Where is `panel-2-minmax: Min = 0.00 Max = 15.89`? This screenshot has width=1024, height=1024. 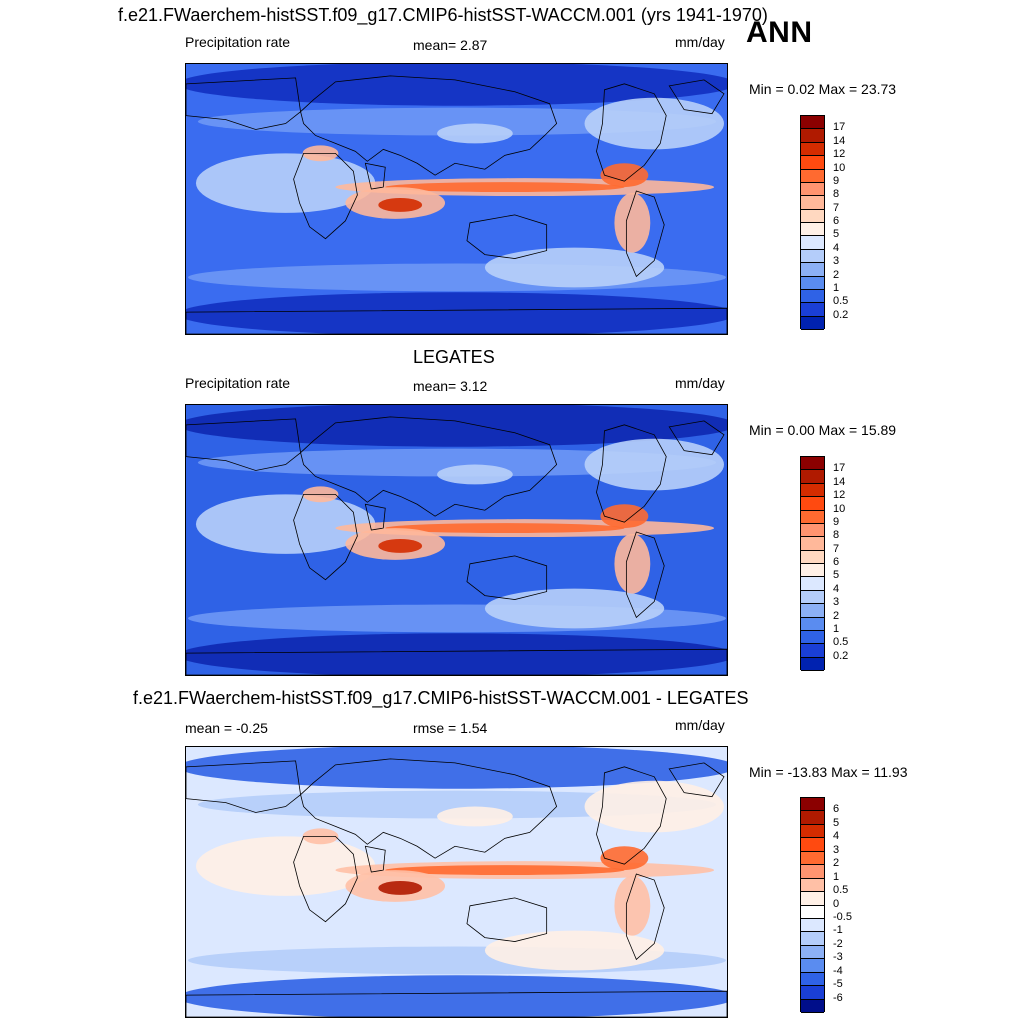
panel-2-minmax: Min = 0.00 Max = 15.89 is located at coordinates (823, 430).